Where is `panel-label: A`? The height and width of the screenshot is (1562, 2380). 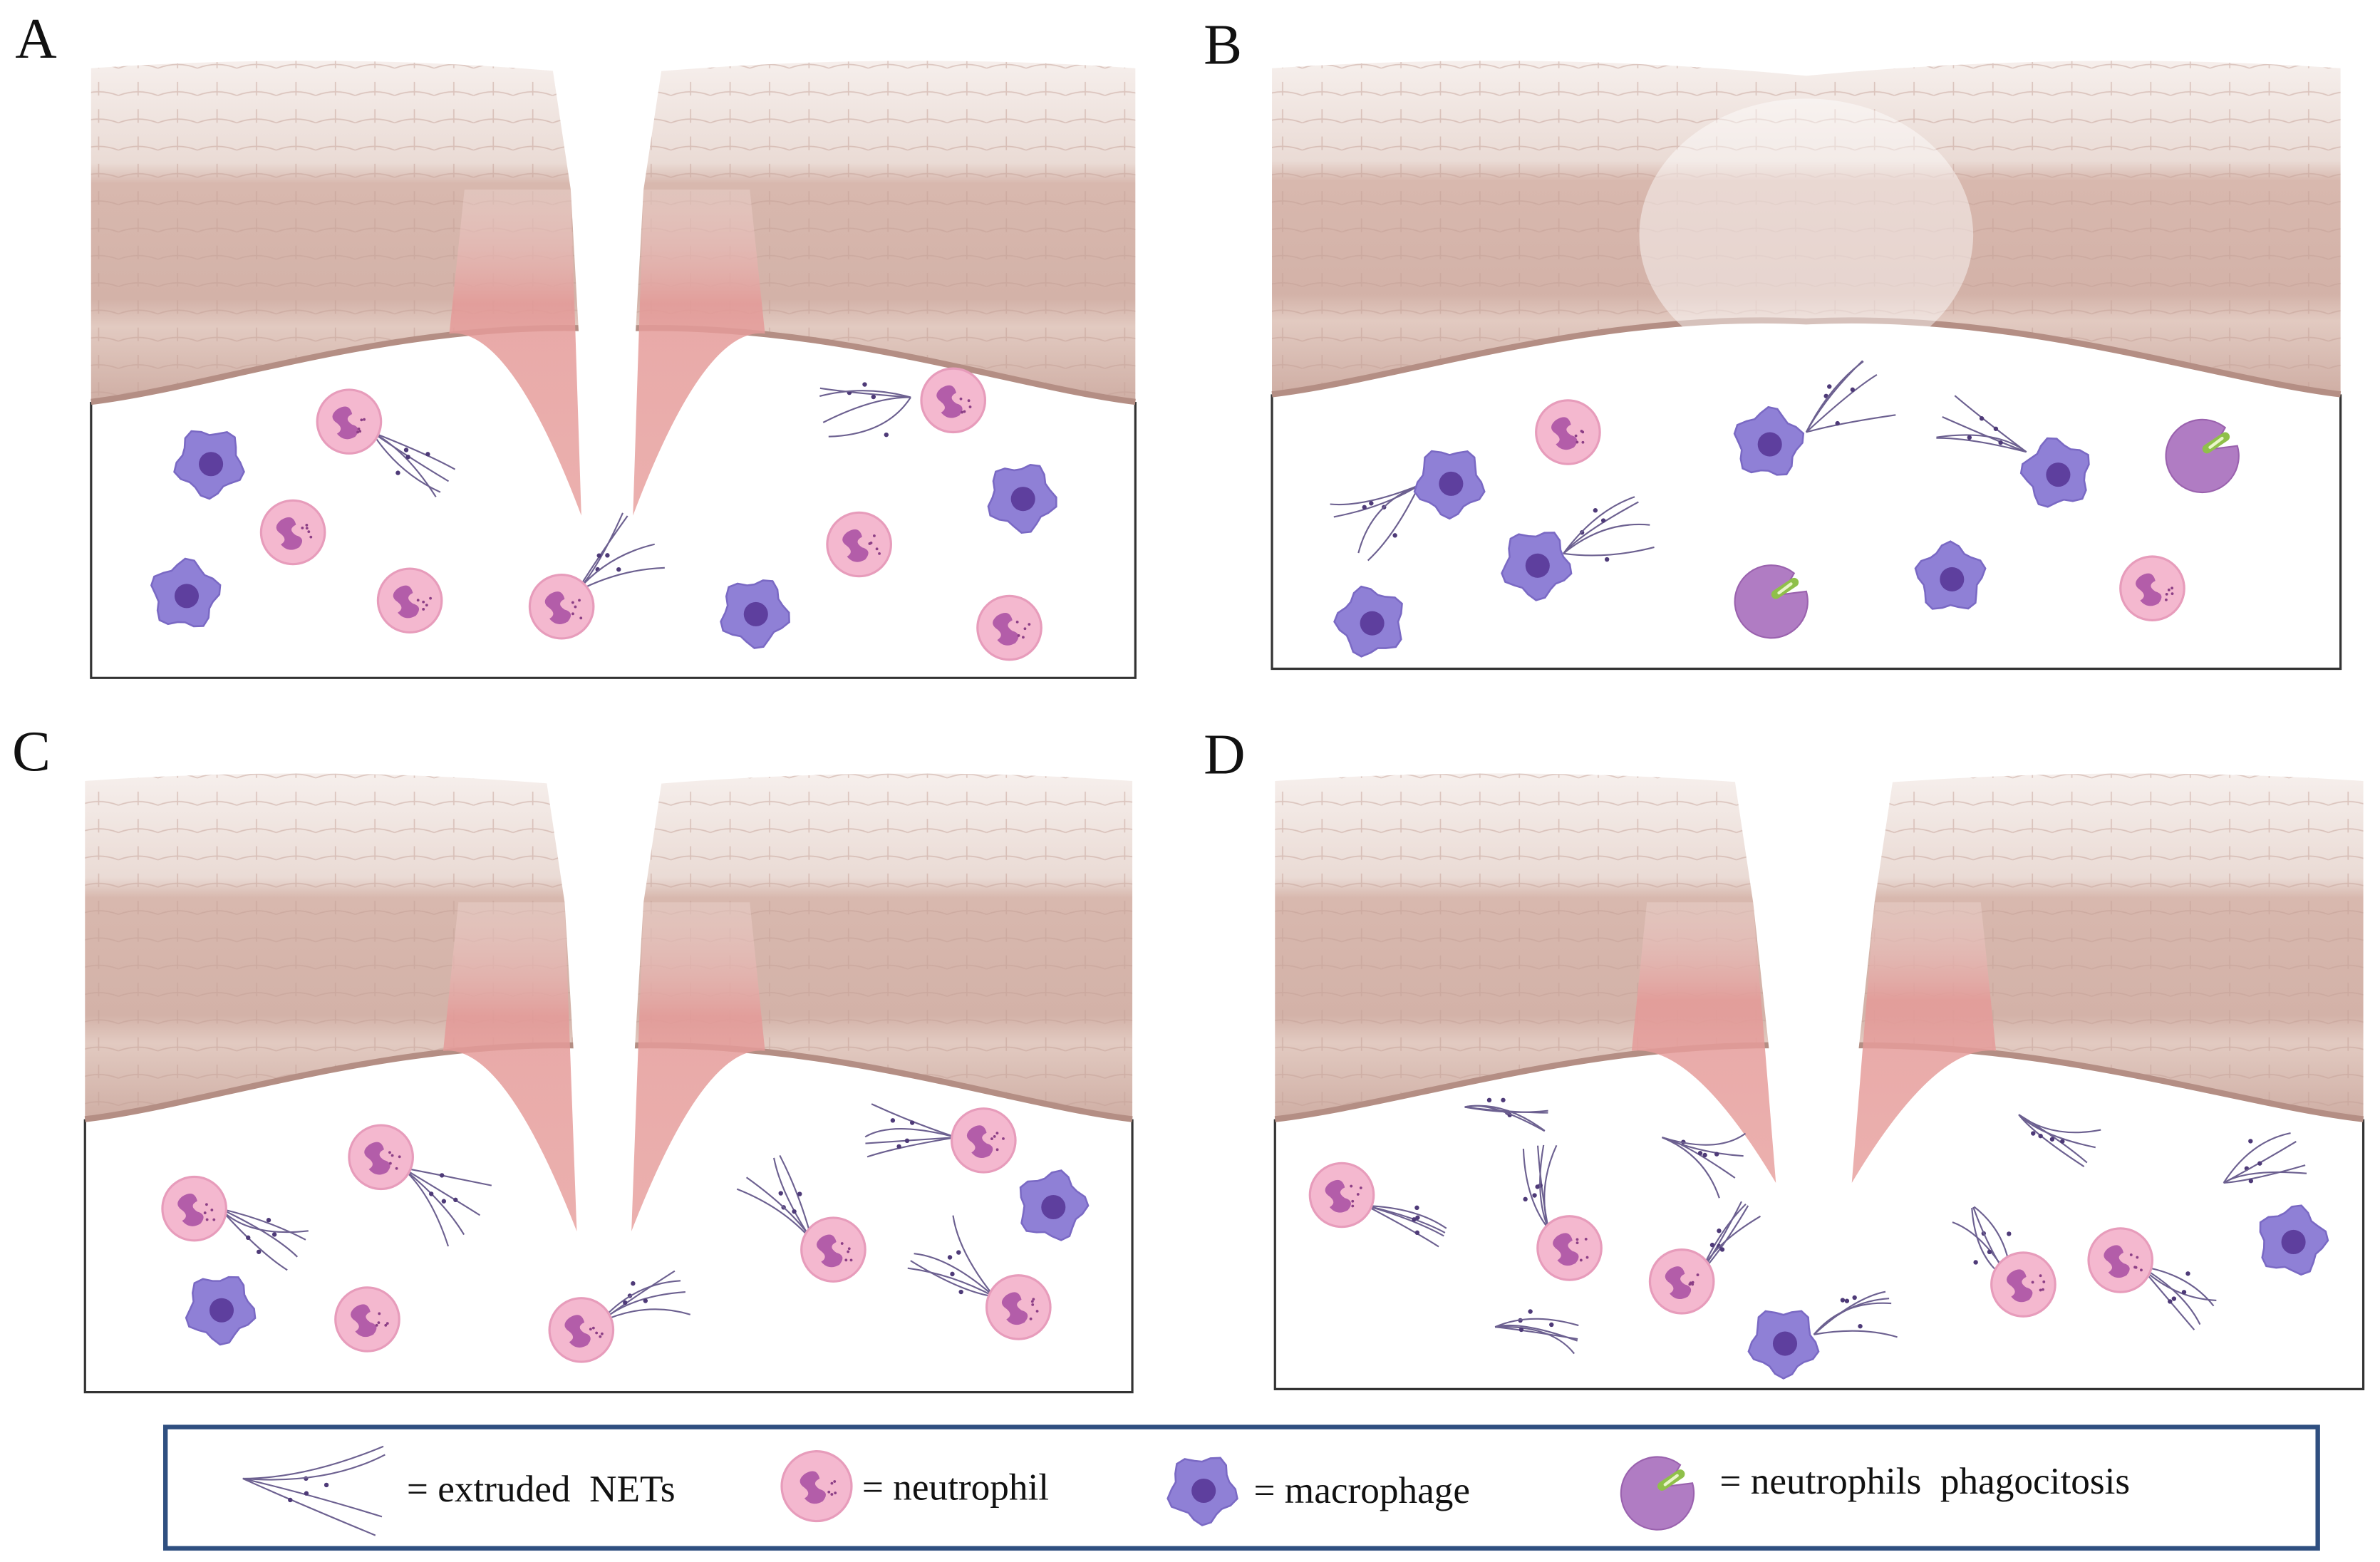
panel-label: A is located at coordinates (35, 39).